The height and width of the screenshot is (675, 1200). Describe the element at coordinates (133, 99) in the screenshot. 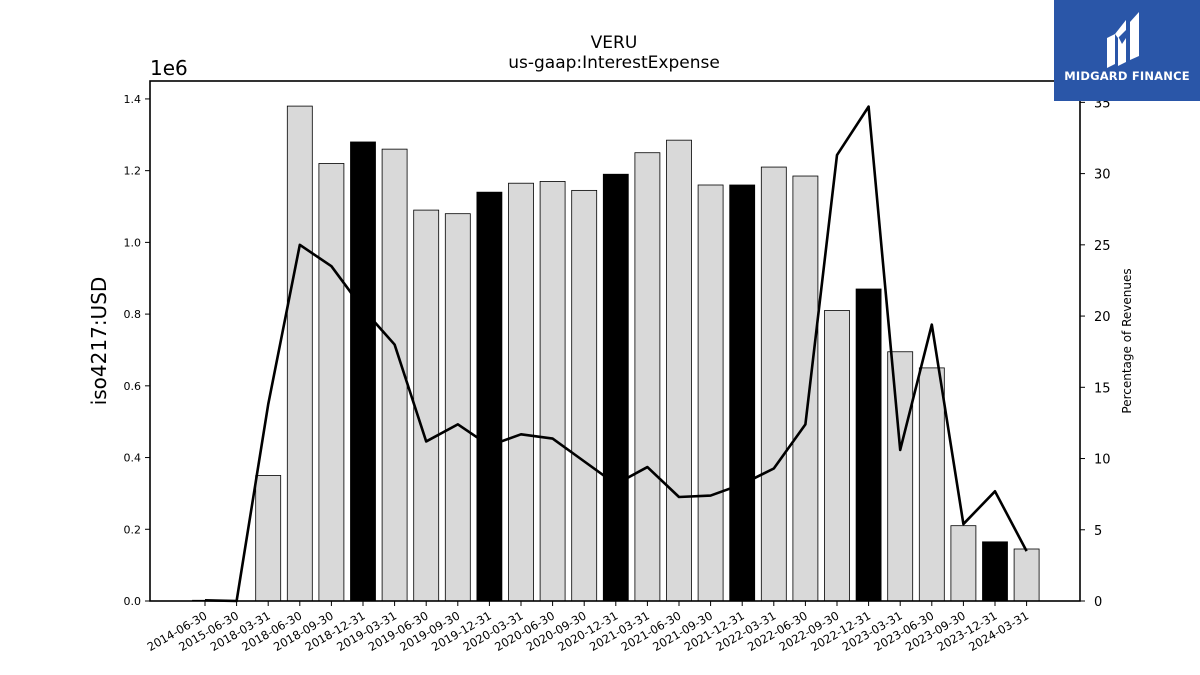

I see `y-tick-label: 1.4` at that location.